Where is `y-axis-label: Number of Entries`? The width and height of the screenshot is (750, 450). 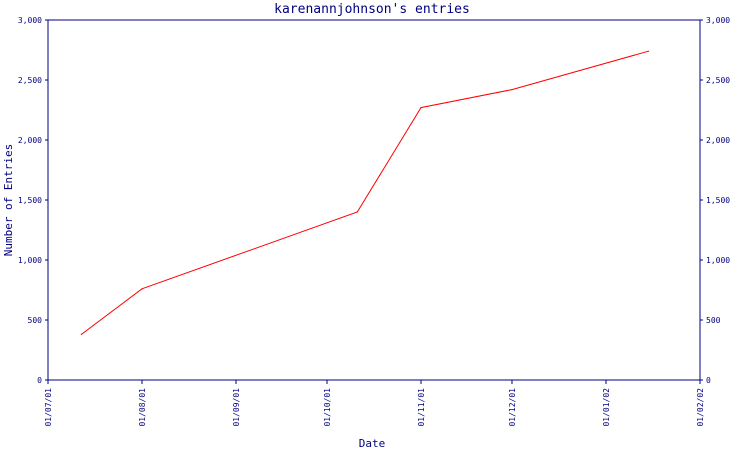 y-axis-label: Number of Entries is located at coordinates (8, 200).